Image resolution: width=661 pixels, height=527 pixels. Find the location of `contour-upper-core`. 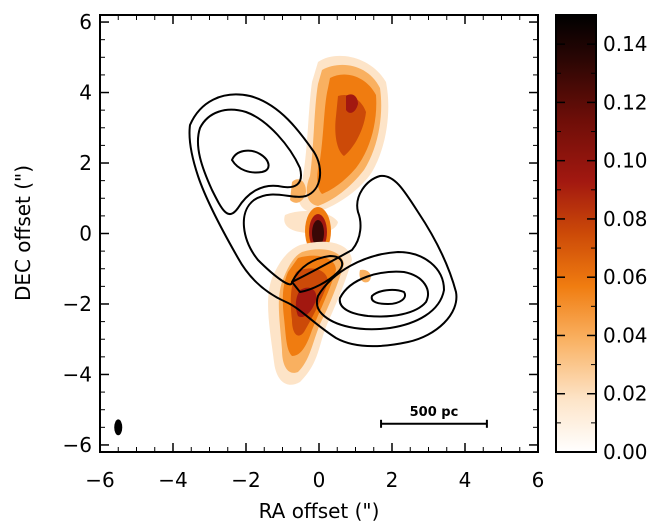

contour-upper-core is located at coordinates (250, 161).